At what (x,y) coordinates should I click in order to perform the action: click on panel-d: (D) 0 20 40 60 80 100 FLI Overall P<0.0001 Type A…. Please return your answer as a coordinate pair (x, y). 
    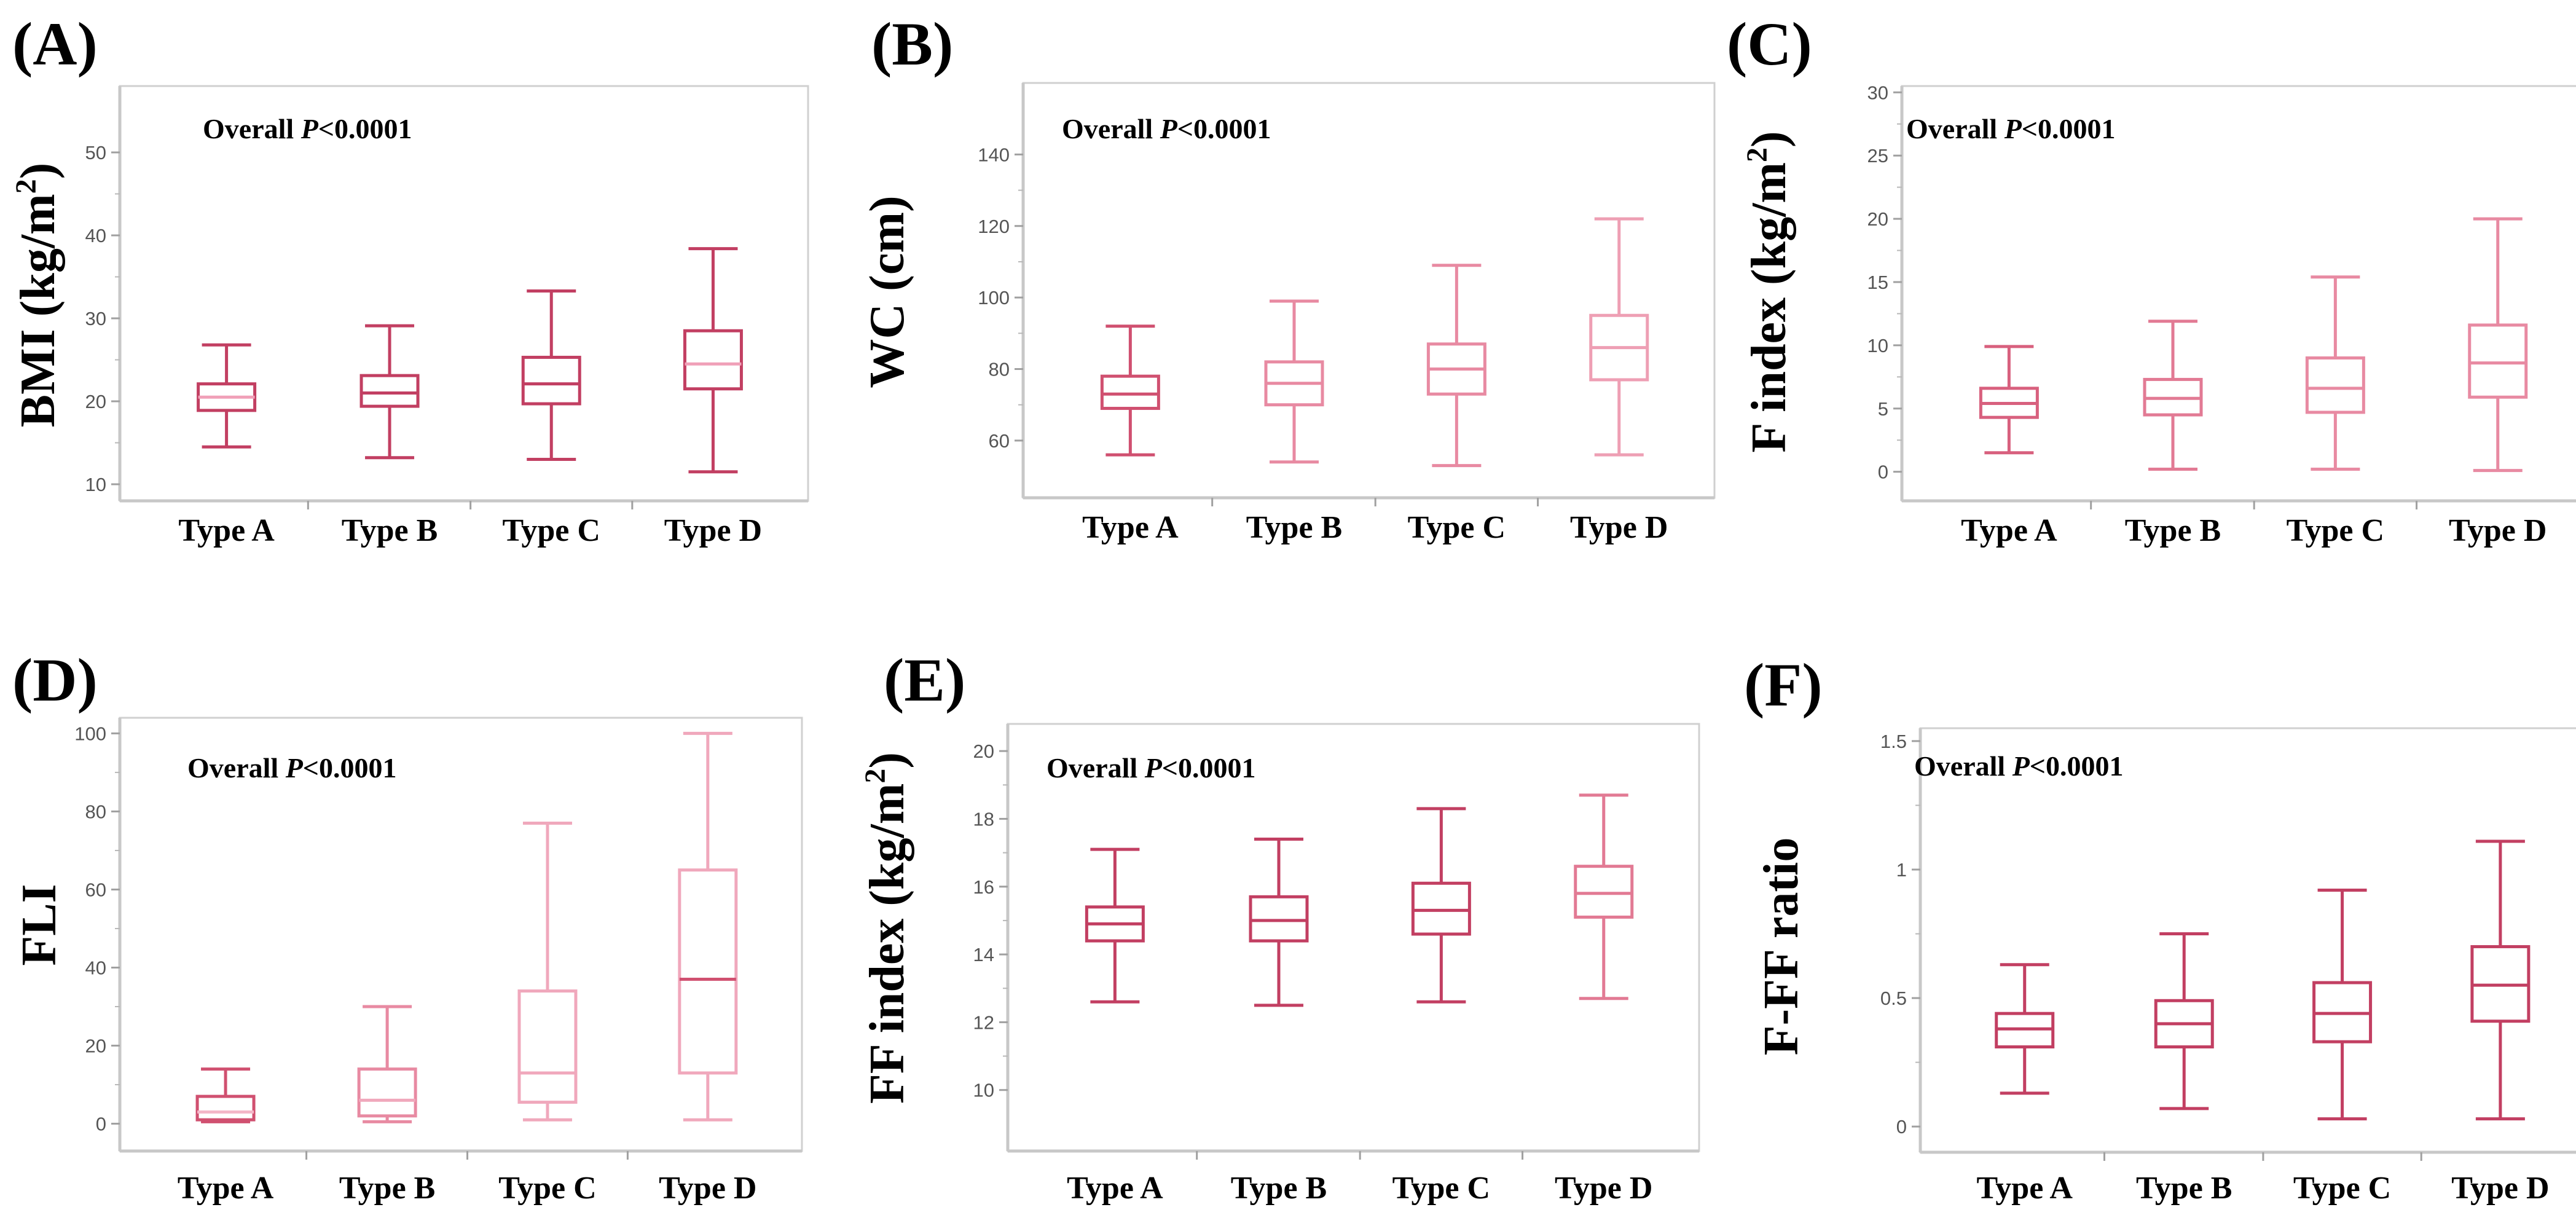
    Looking at the image, I should click on (407, 926).